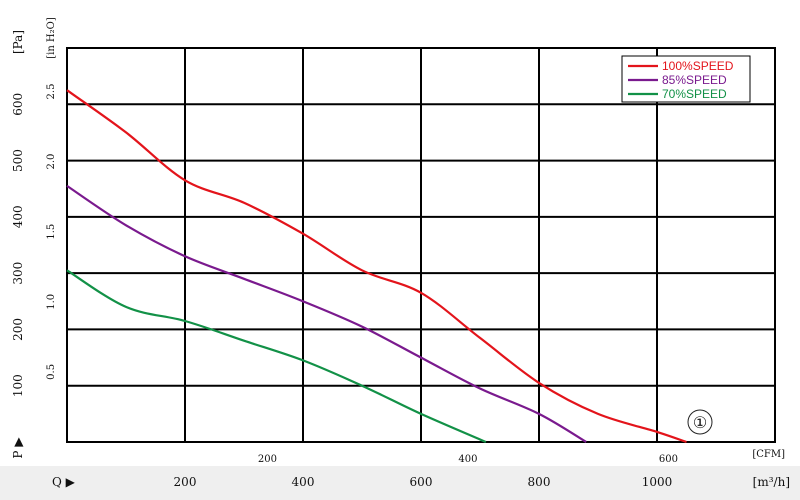  What do you see at coordinates (51, 232) in the screenshot?
I see `y-tick-label-inh2o: 1.5` at bounding box center [51, 232].